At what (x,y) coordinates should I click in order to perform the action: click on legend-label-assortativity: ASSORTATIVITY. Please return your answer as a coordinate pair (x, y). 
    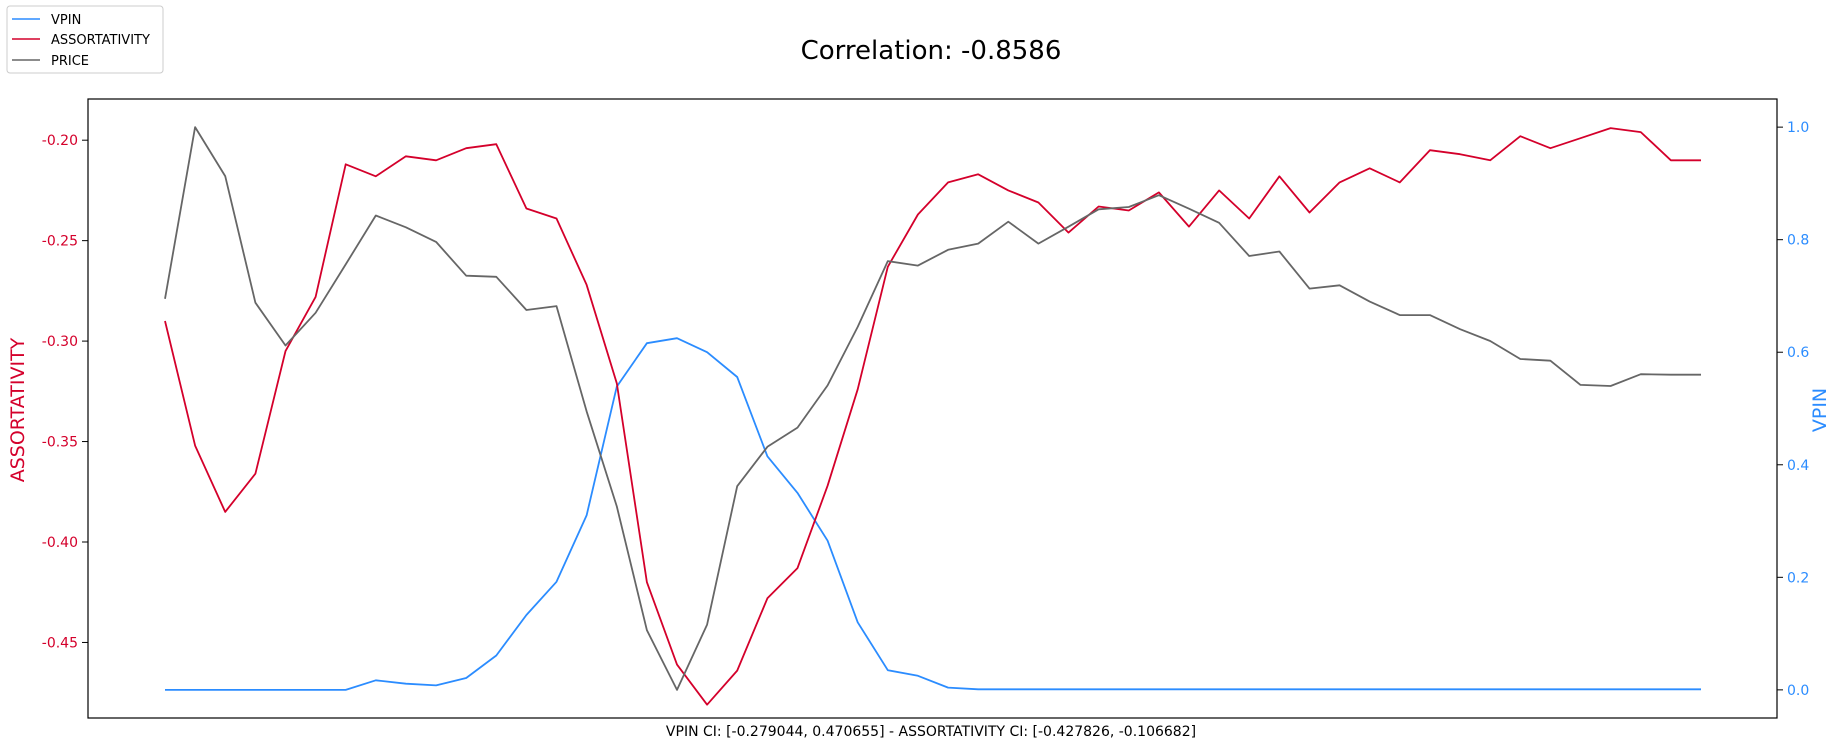
    Looking at the image, I should click on (100, 40).